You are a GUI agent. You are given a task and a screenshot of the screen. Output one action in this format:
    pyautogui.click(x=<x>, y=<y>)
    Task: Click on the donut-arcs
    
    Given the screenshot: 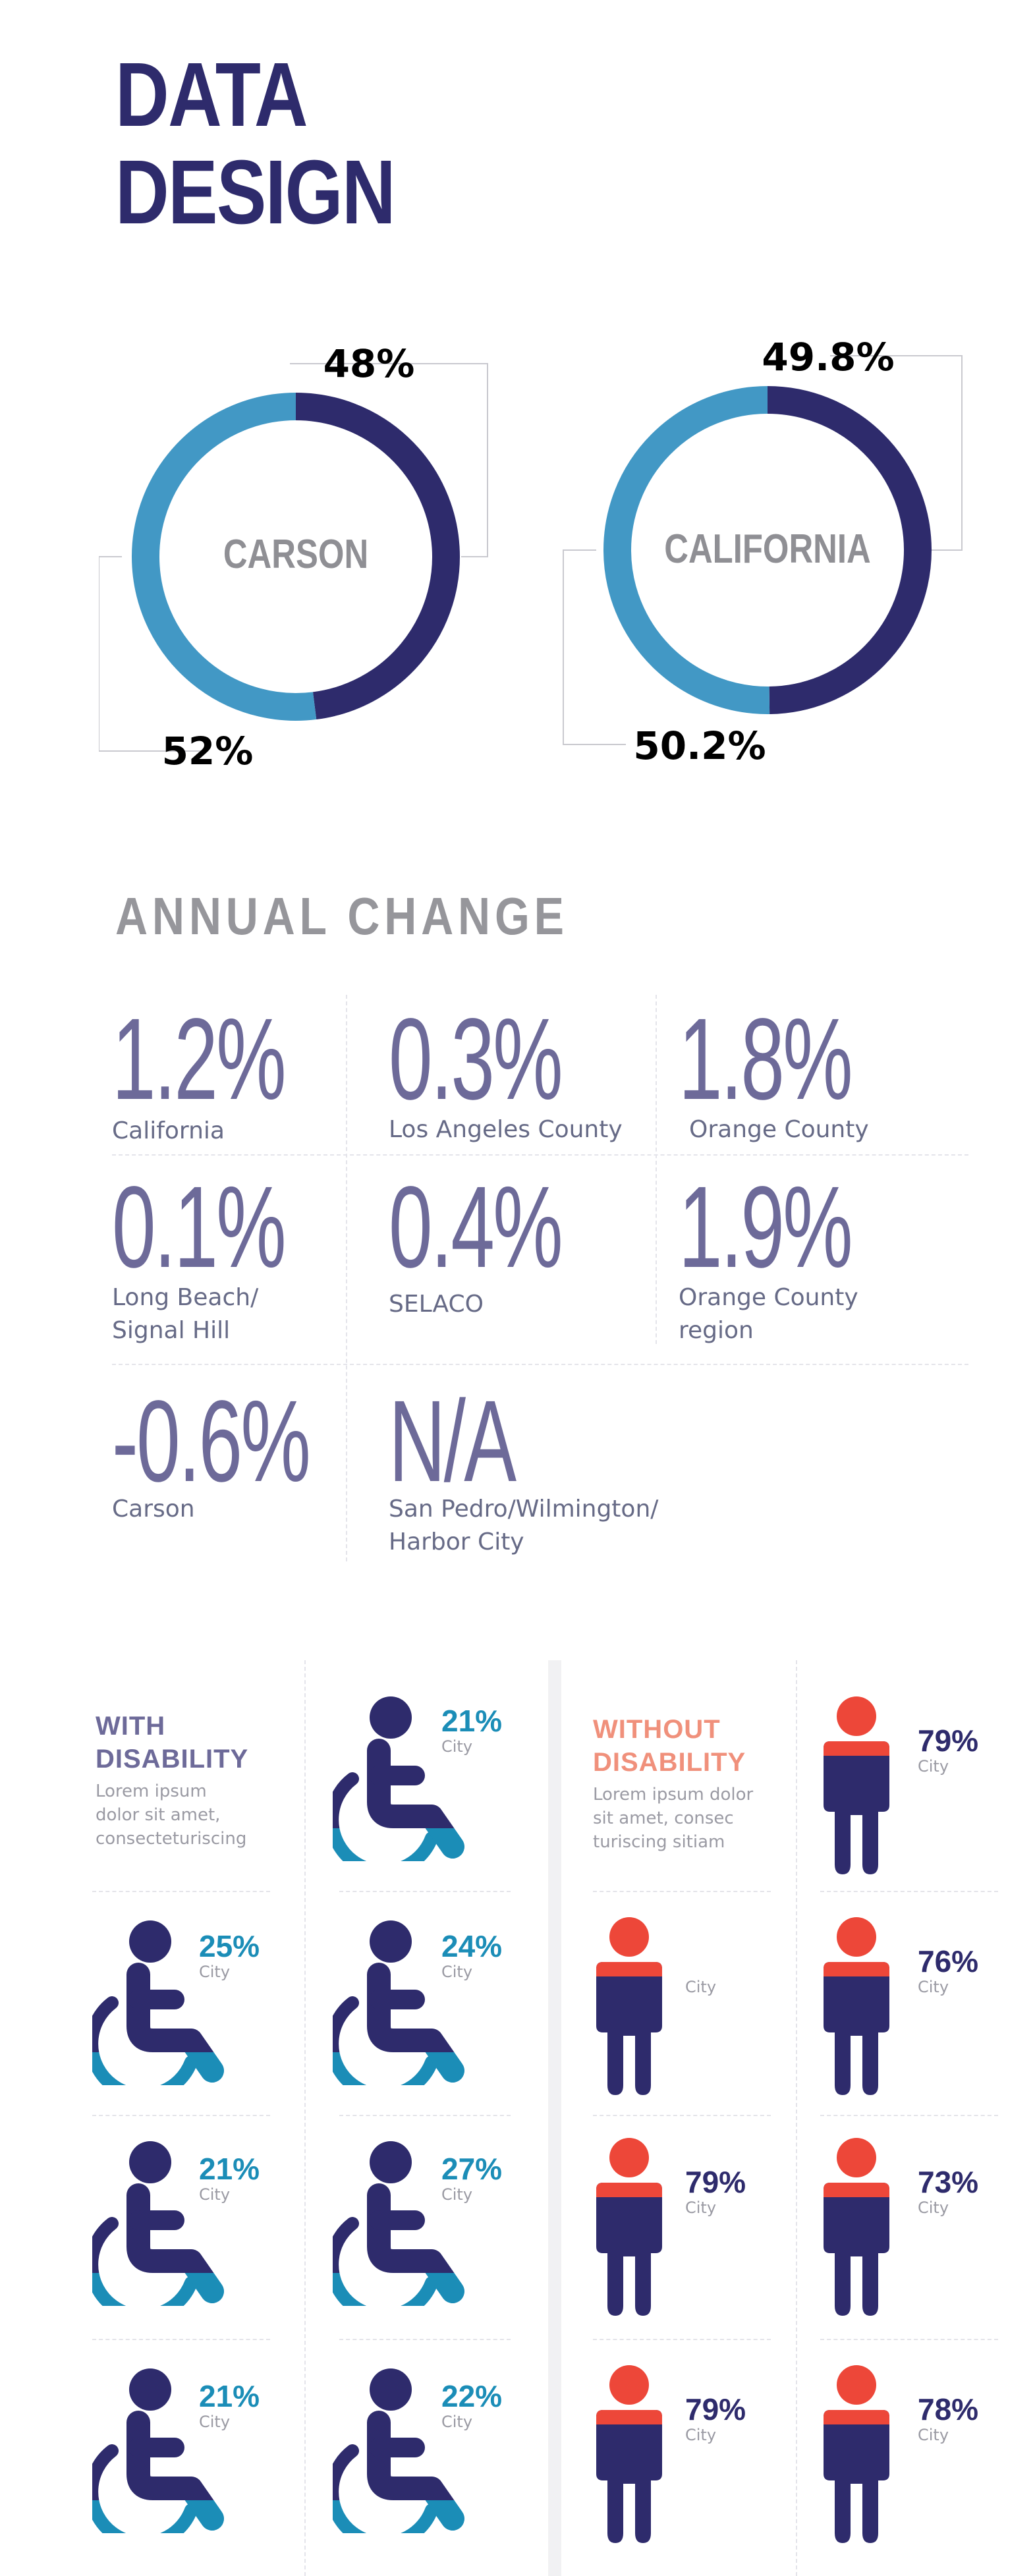 What is the action you would take?
    pyautogui.click(x=767, y=550)
    